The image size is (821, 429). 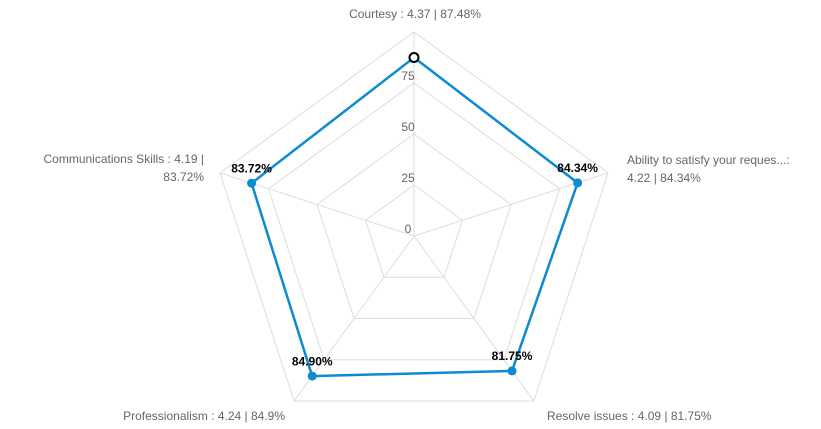 I want to click on data-label: 84.34%, so click(x=577, y=168).